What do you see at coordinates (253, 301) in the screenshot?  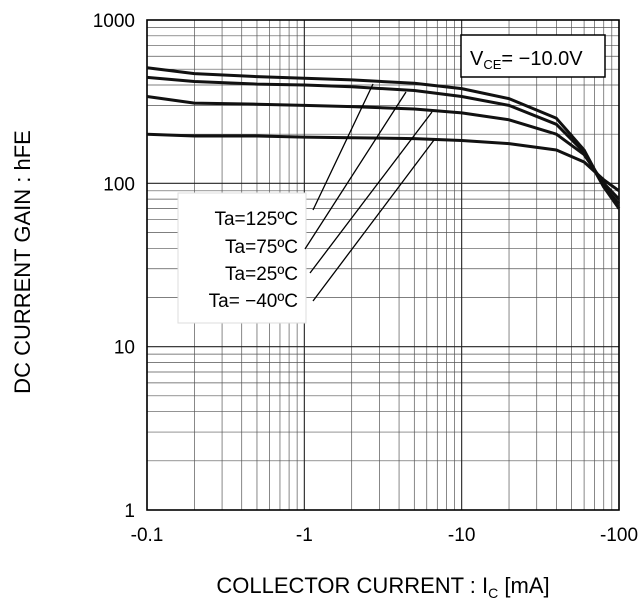 I see `legend-label-minus40: Ta= −40ºC` at bounding box center [253, 301].